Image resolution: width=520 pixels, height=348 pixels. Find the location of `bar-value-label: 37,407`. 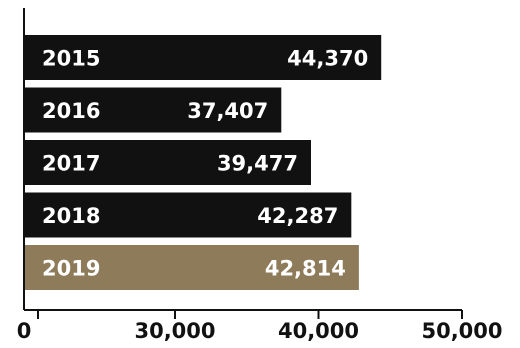

bar-value-label: 37,407 is located at coordinates (227, 111).